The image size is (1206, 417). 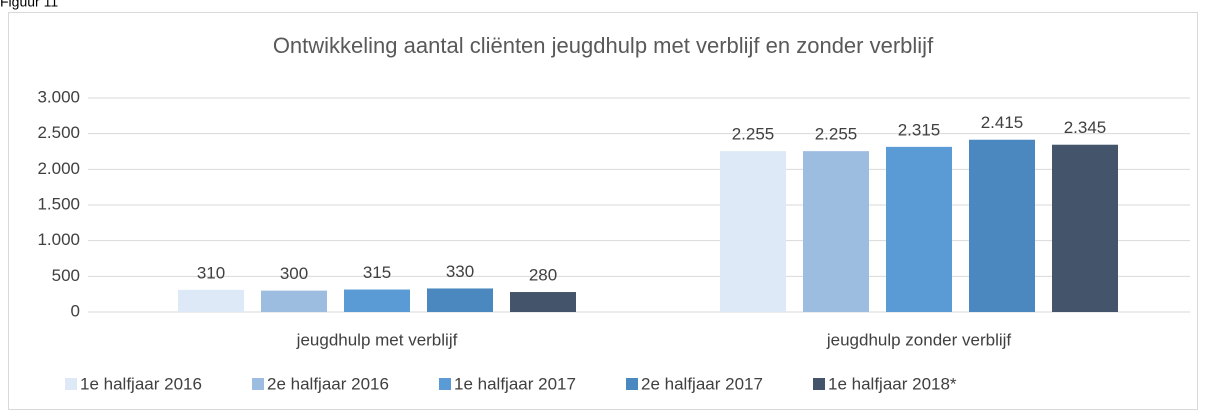 What do you see at coordinates (66, 275) in the screenshot?
I see `y-tick-label: 500` at bounding box center [66, 275].